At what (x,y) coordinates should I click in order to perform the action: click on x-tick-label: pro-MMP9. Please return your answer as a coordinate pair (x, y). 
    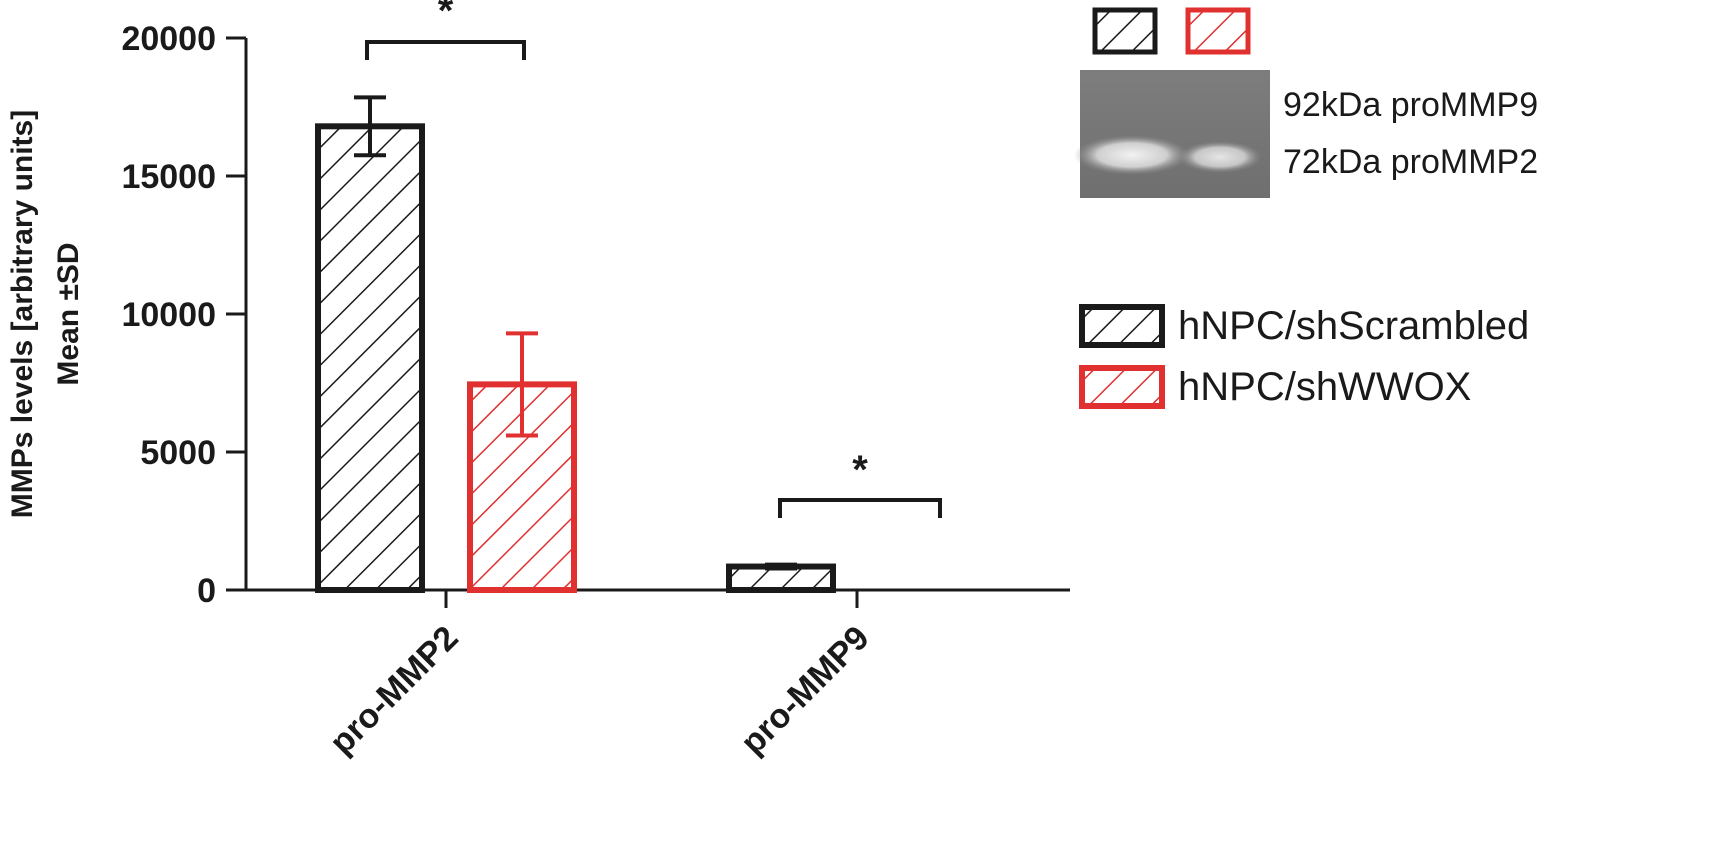
    Looking at the image, I should click on (805, 690).